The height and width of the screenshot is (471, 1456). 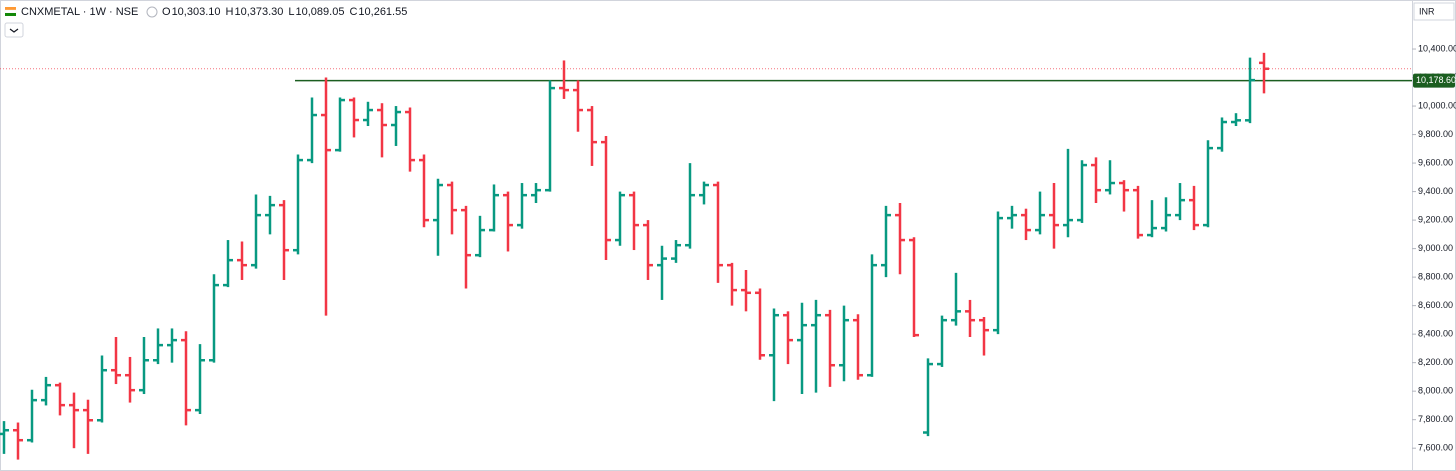 I want to click on currency-box, so click(x=1434, y=11).